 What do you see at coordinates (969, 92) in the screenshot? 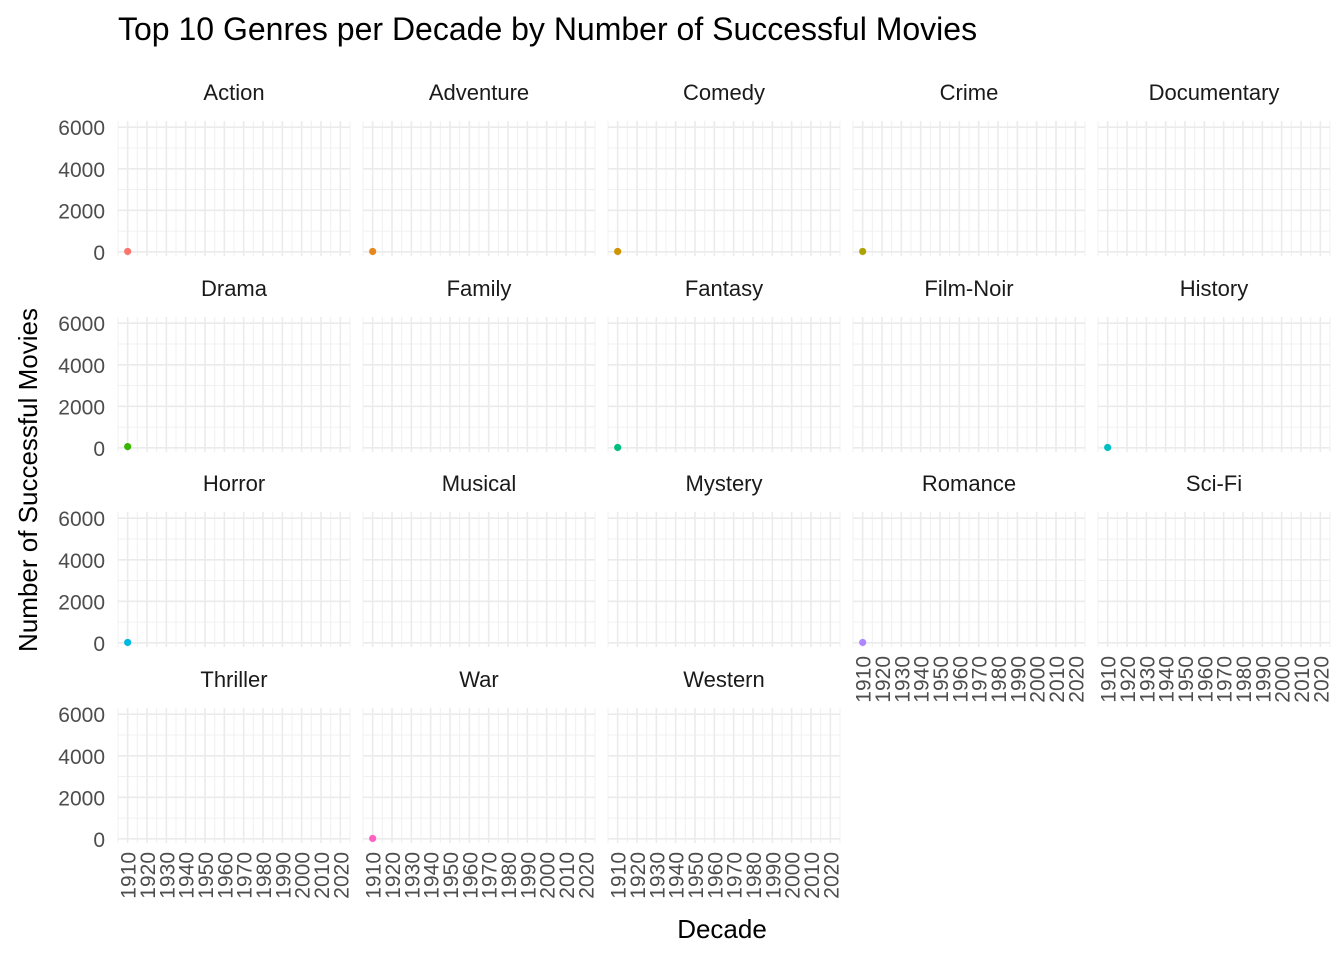
I see `facet-label: Crime` at bounding box center [969, 92].